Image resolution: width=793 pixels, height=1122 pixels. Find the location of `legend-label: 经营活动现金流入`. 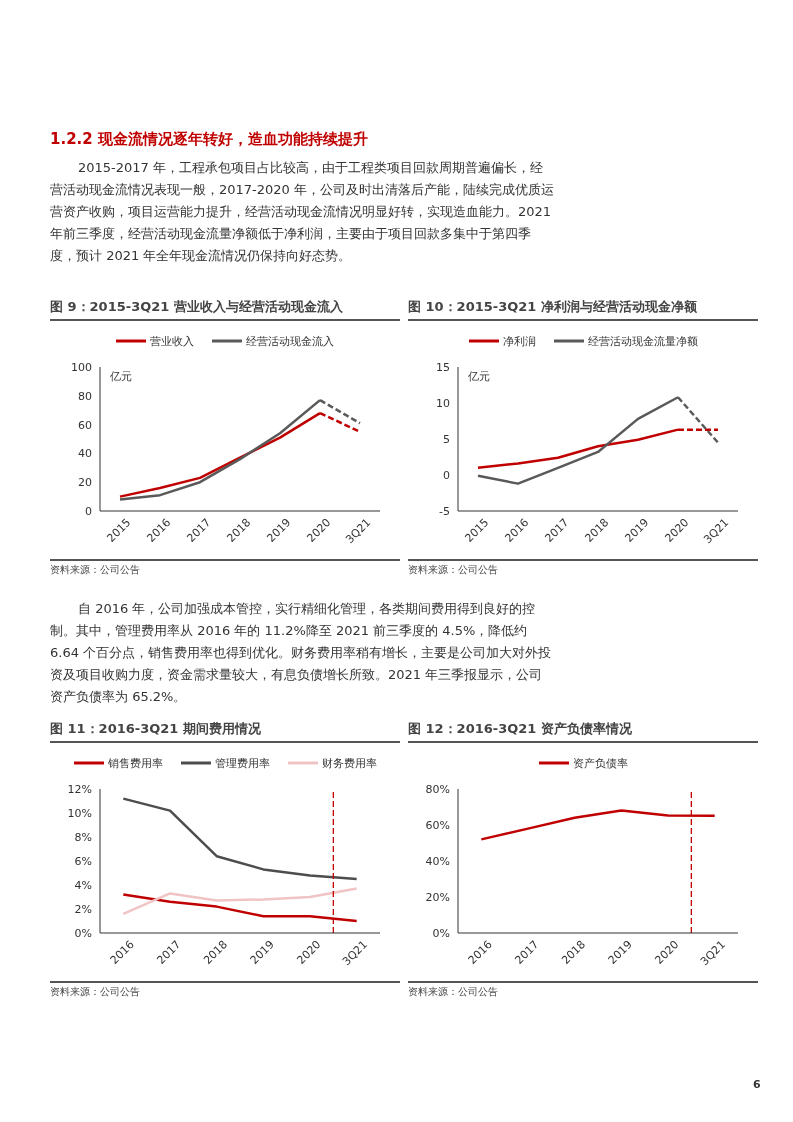

legend-label: 经营活动现金流入 is located at coordinates (290, 341).